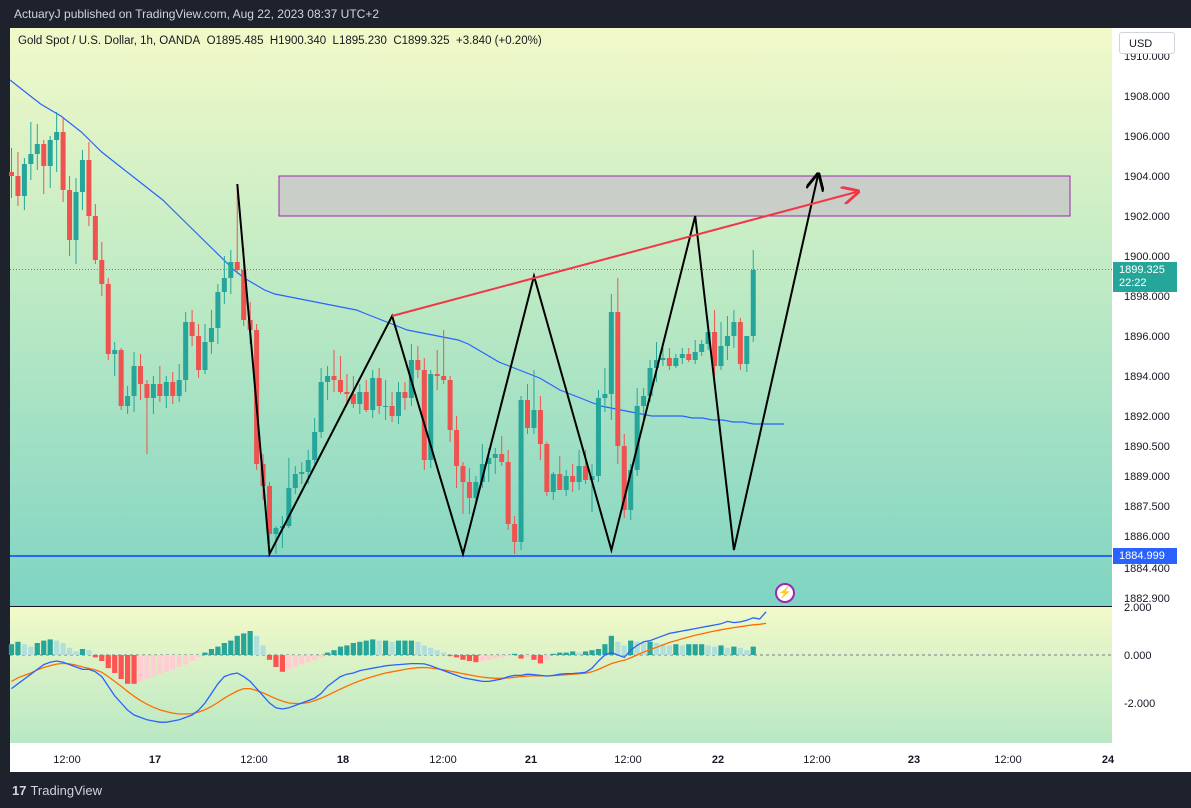 The width and height of the screenshot is (1191, 808). I want to click on lightning-icon: ⚡, so click(785, 593).